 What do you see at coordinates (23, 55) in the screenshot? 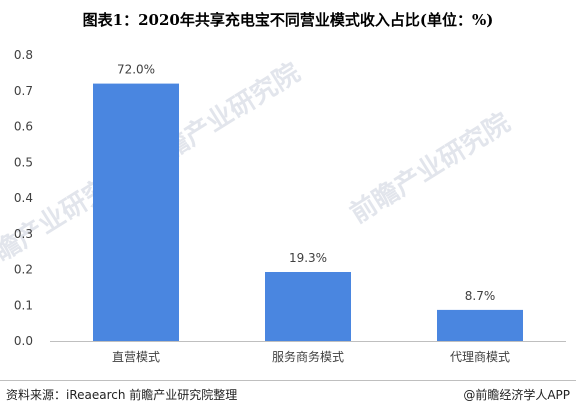
I see `y-tick-label: 0.8` at bounding box center [23, 55].